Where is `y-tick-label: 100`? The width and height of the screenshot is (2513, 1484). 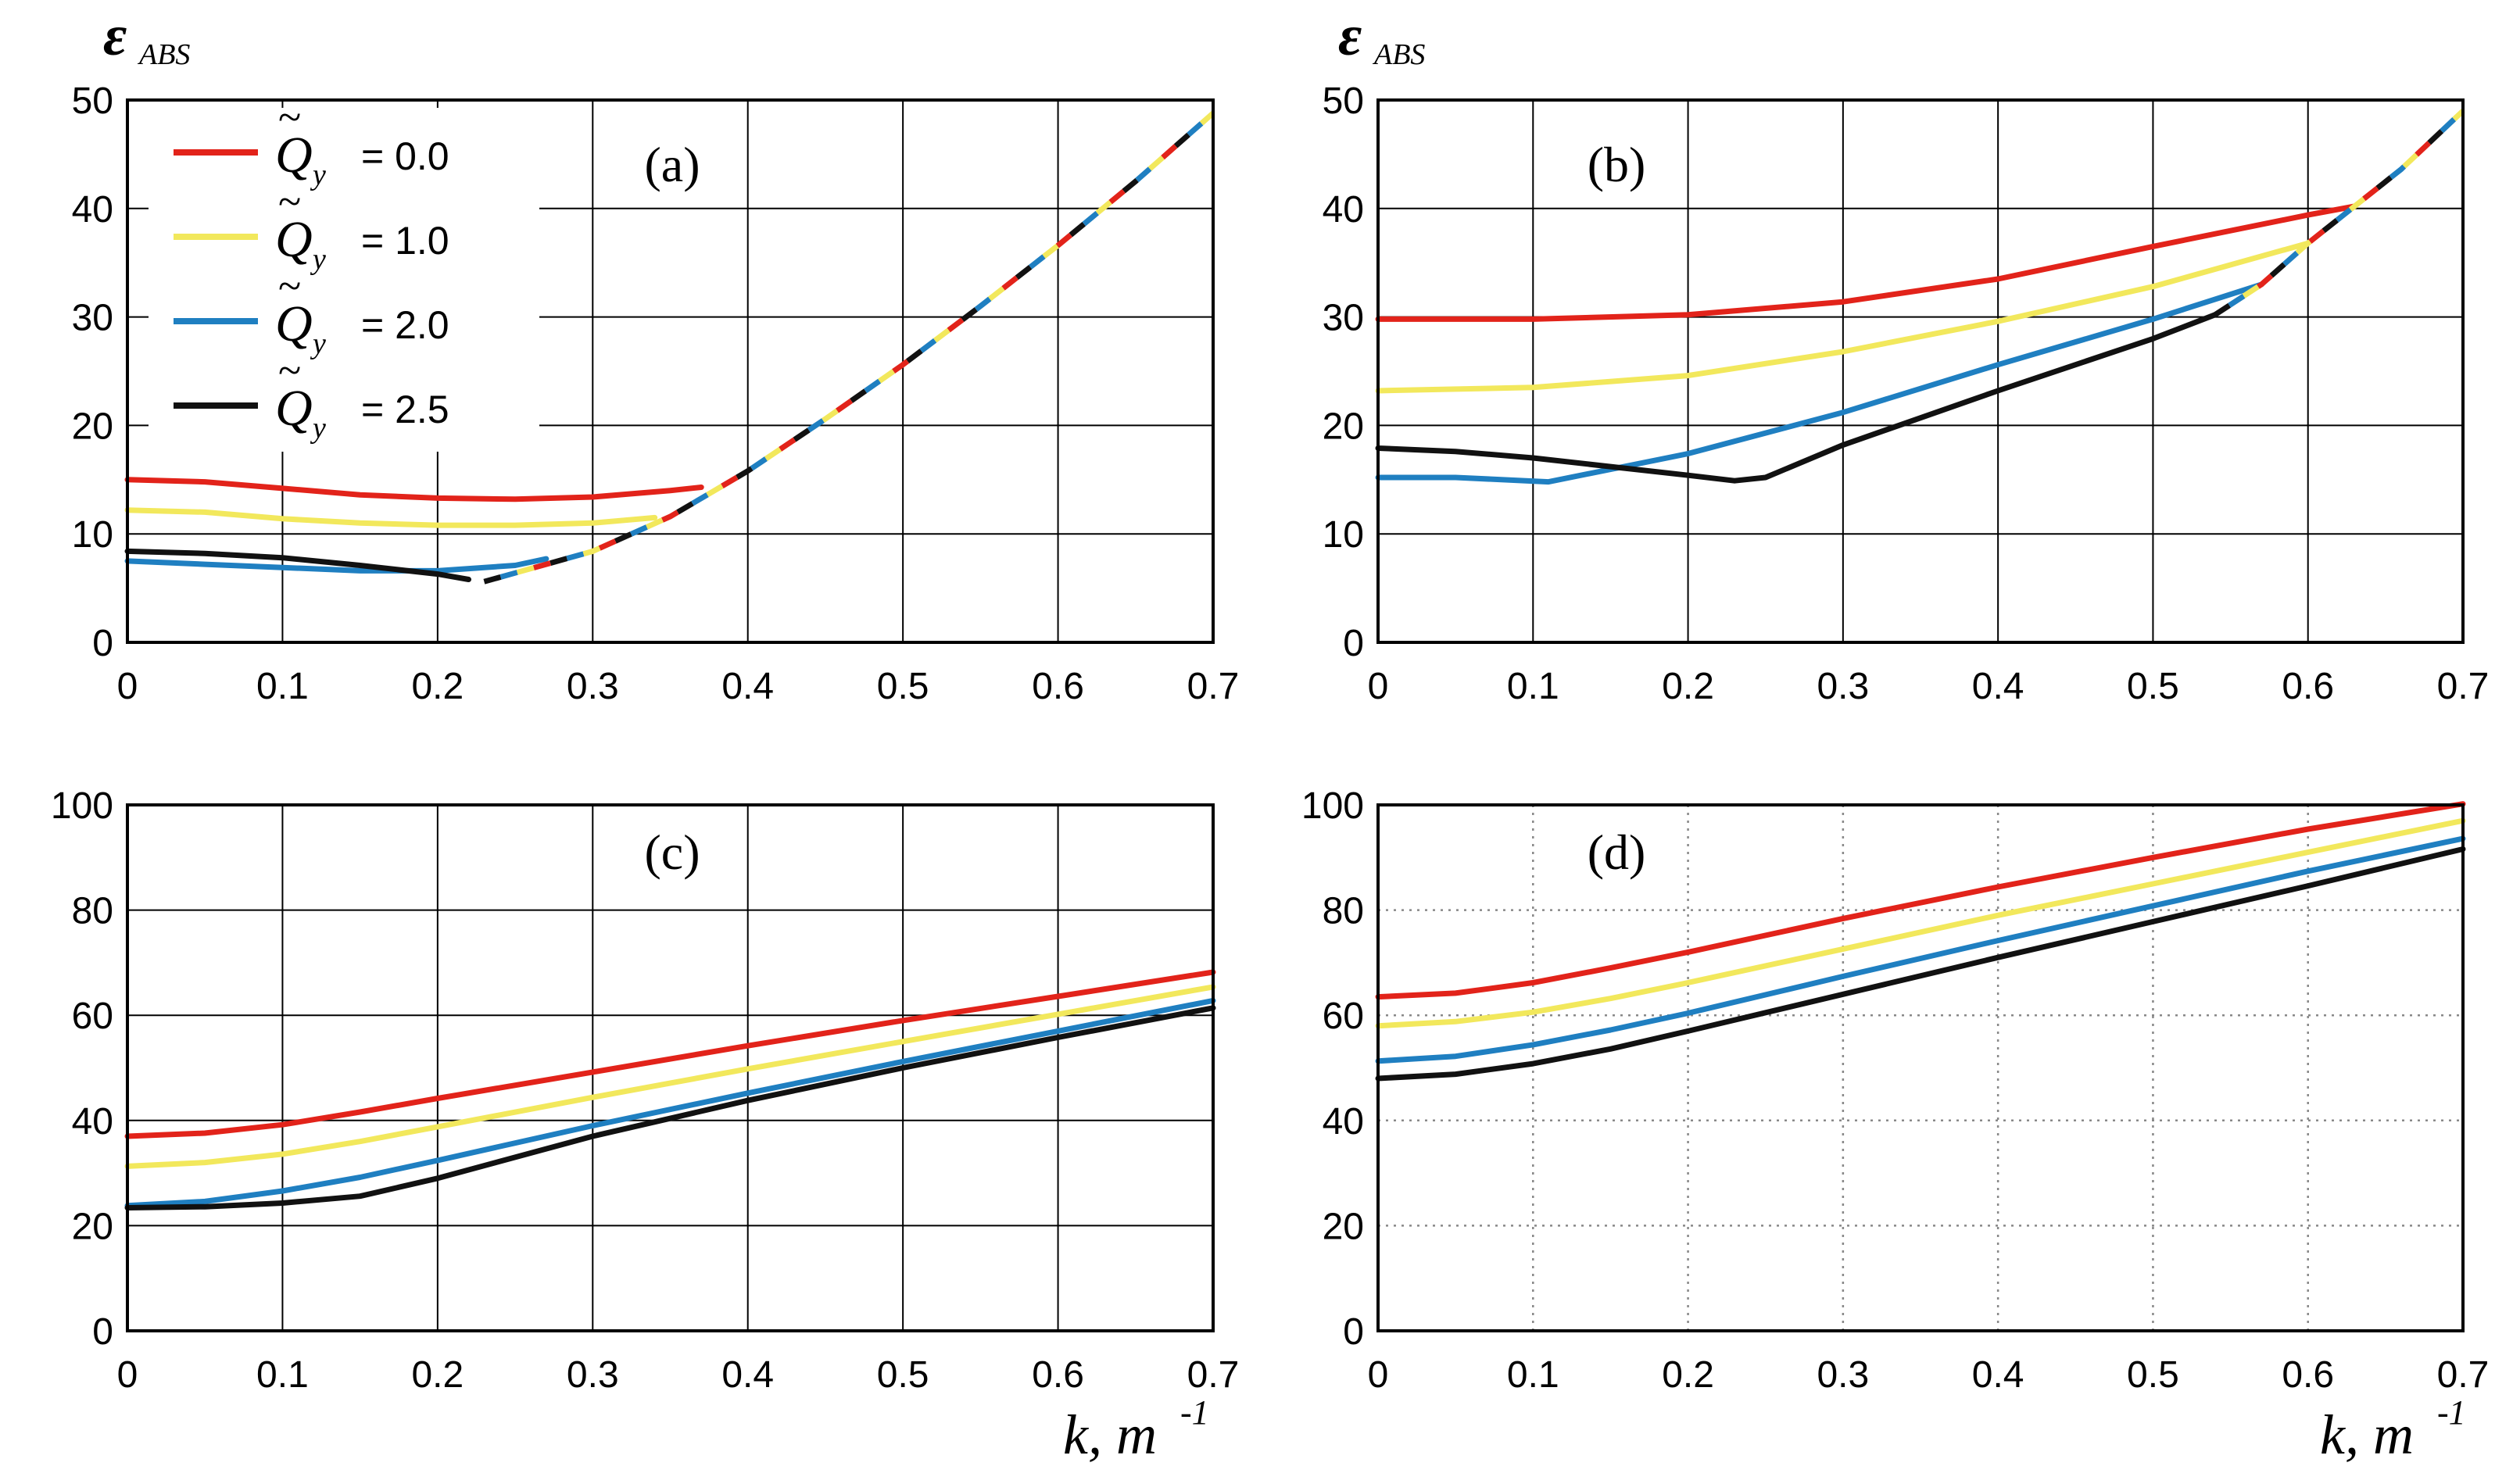
y-tick-label: 100 is located at coordinates (1332, 806).